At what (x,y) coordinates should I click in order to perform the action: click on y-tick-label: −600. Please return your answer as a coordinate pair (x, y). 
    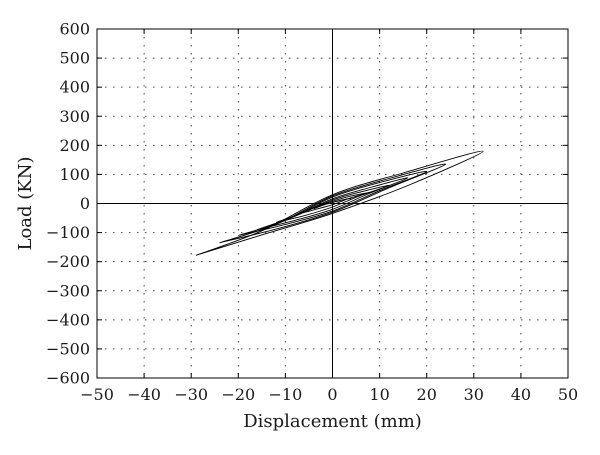
    Looking at the image, I should click on (68, 378).